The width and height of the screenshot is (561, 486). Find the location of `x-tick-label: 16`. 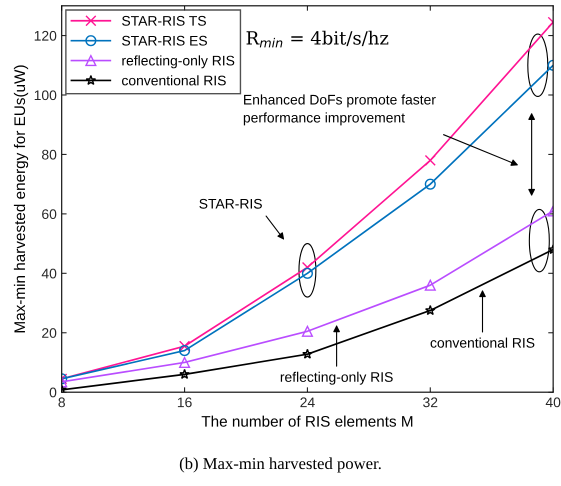

x-tick-label: 16 is located at coordinates (185, 402).